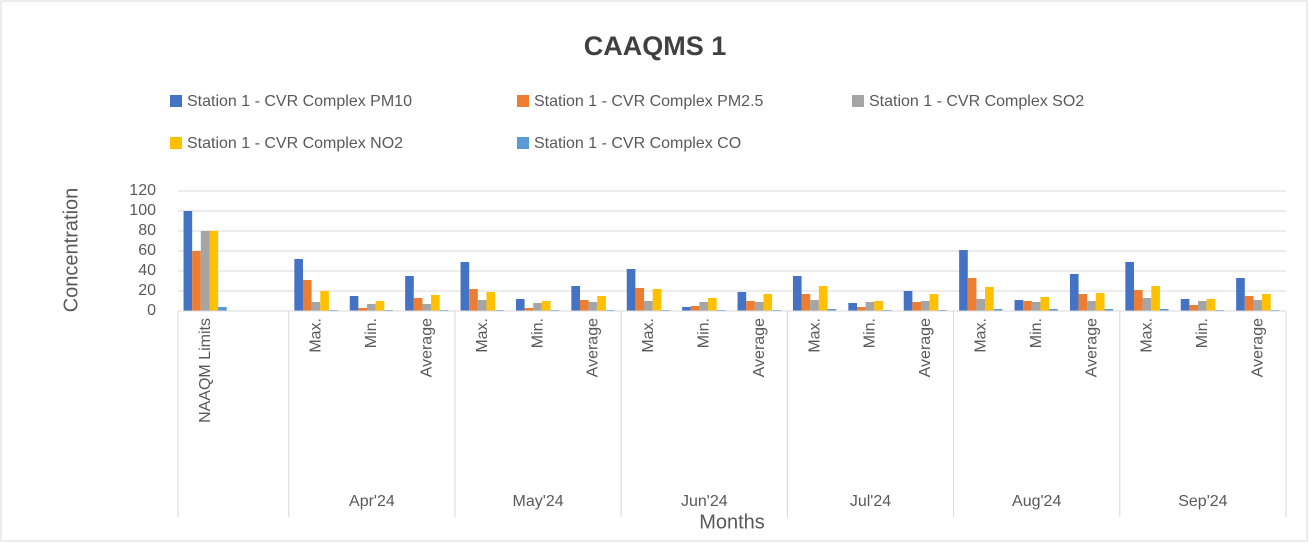  What do you see at coordinates (1036, 501) in the screenshot?
I see `group-label: Aug'24` at bounding box center [1036, 501].